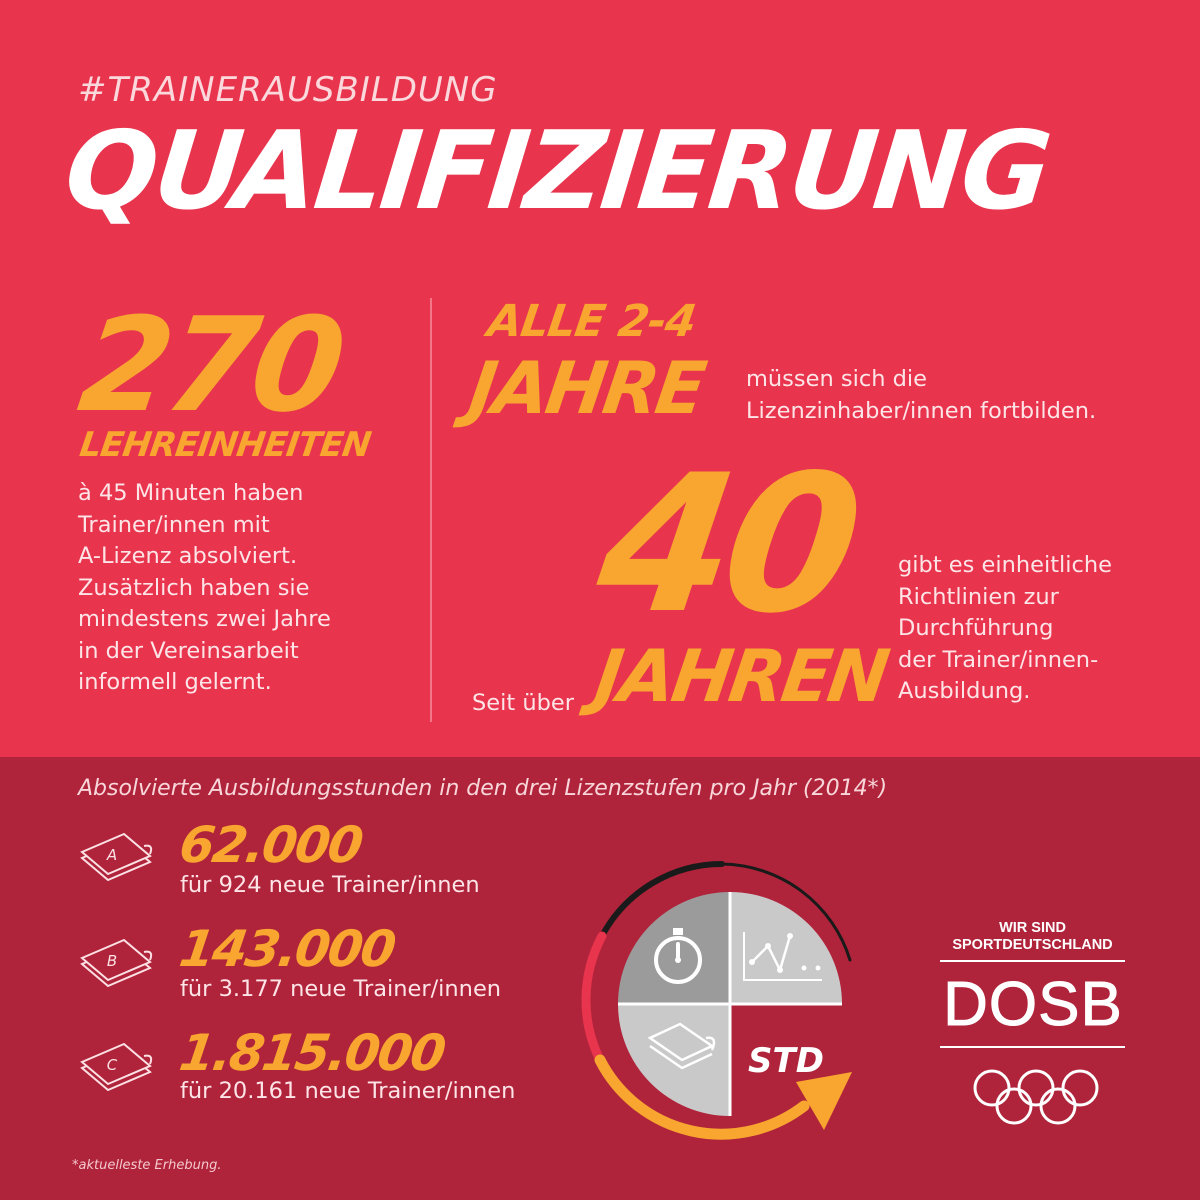 Image resolution: width=1200 pixels, height=1200 pixels. I want to click on text-line: der Trainer/innen-, so click(998, 659).